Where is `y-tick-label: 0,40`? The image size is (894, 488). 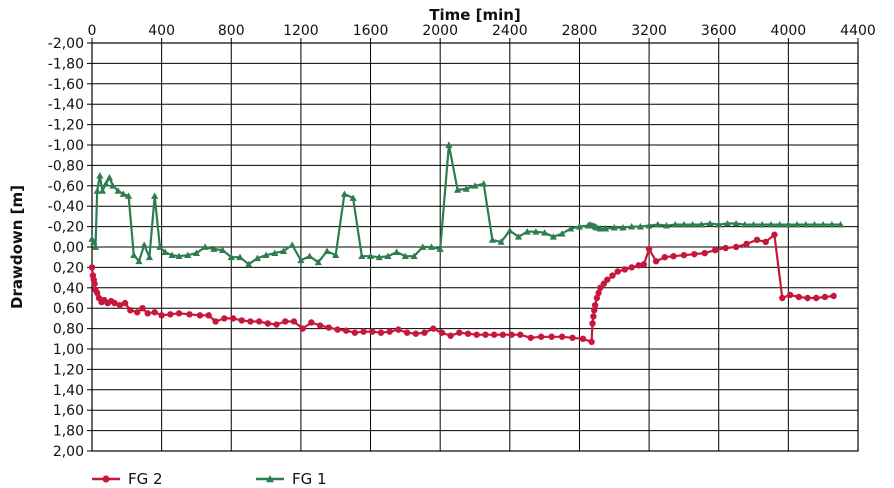 y-tick-label: 0,40 is located at coordinates (68, 289).